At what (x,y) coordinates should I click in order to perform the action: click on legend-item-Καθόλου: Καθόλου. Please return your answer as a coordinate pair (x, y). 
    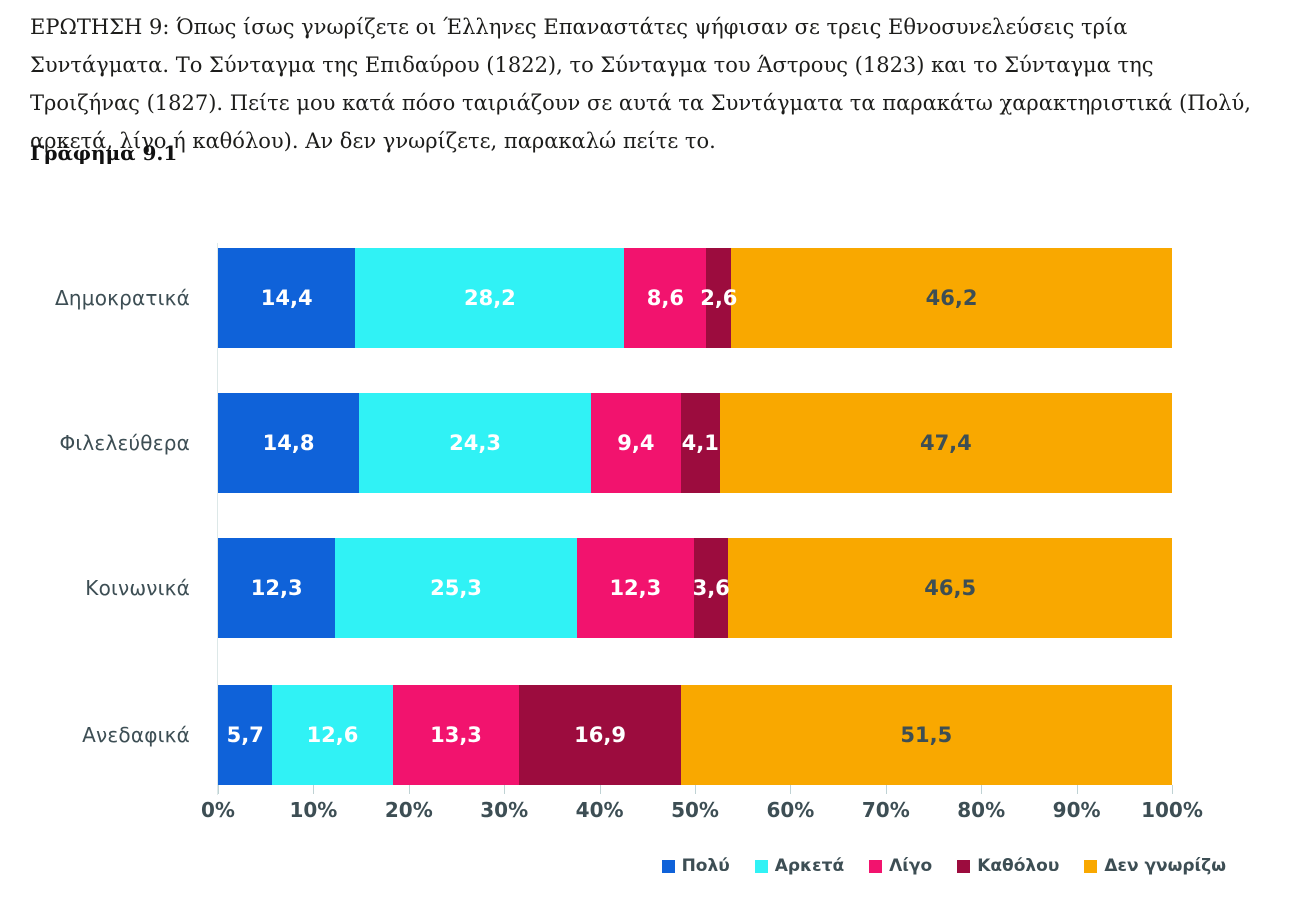
    Looking at the image, I should click on (1008, 866).